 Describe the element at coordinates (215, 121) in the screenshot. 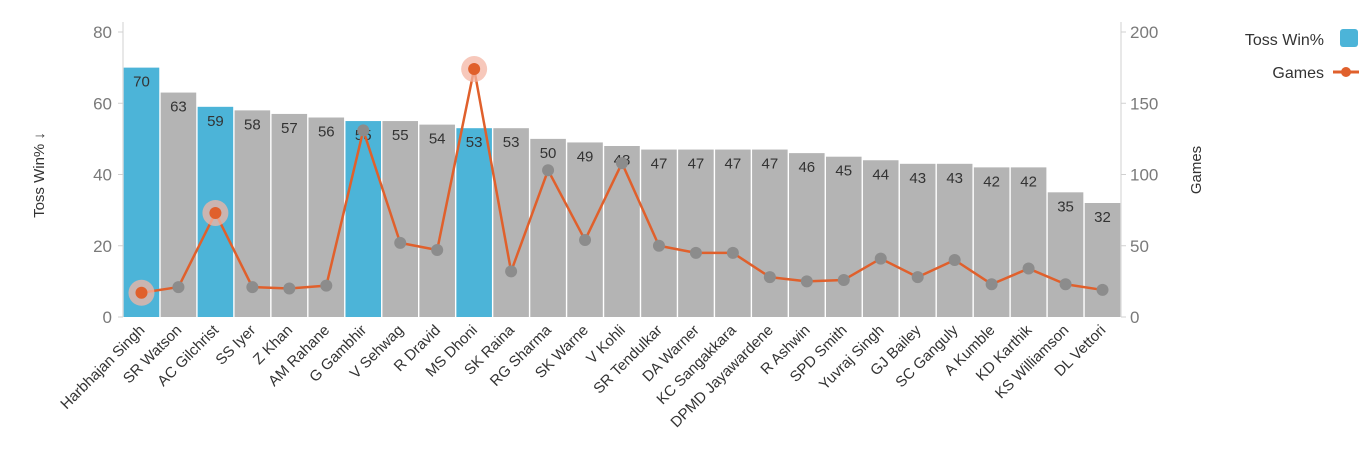

I see `bar-value-label: 59` at that location.